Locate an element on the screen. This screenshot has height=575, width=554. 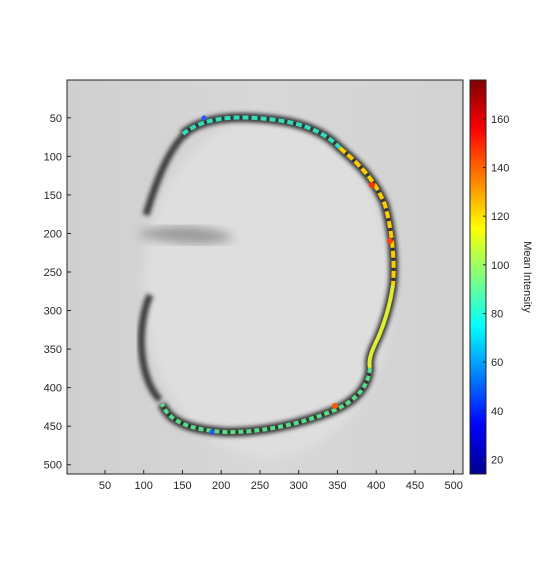
x-tick-label: 50 is located at coordinates (105, 486).